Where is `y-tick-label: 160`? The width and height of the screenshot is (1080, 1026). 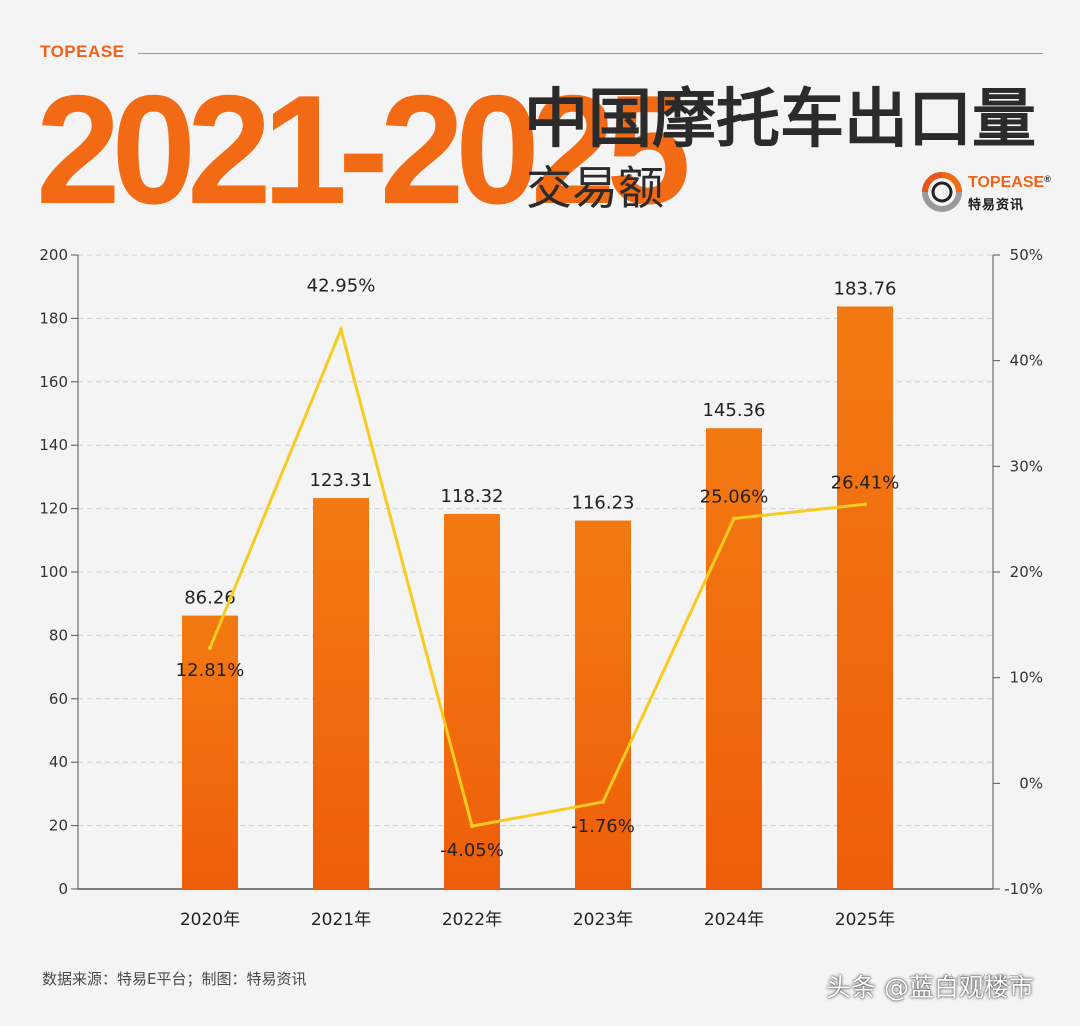
y-tick-label: 160 is located at coordinates (53, 382).